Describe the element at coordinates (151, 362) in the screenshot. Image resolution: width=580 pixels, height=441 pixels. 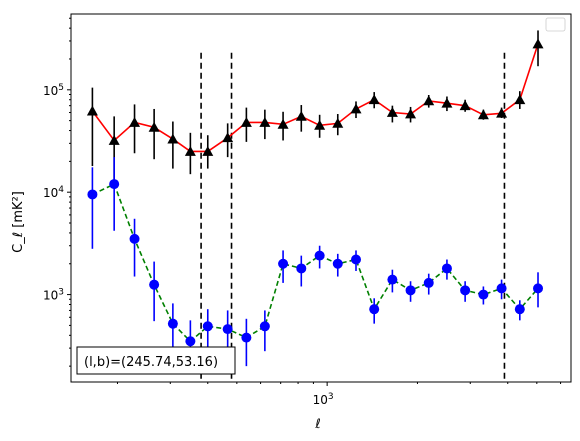
I see `annotation-text: (l,b)=(245.74,53.16)` at that location.